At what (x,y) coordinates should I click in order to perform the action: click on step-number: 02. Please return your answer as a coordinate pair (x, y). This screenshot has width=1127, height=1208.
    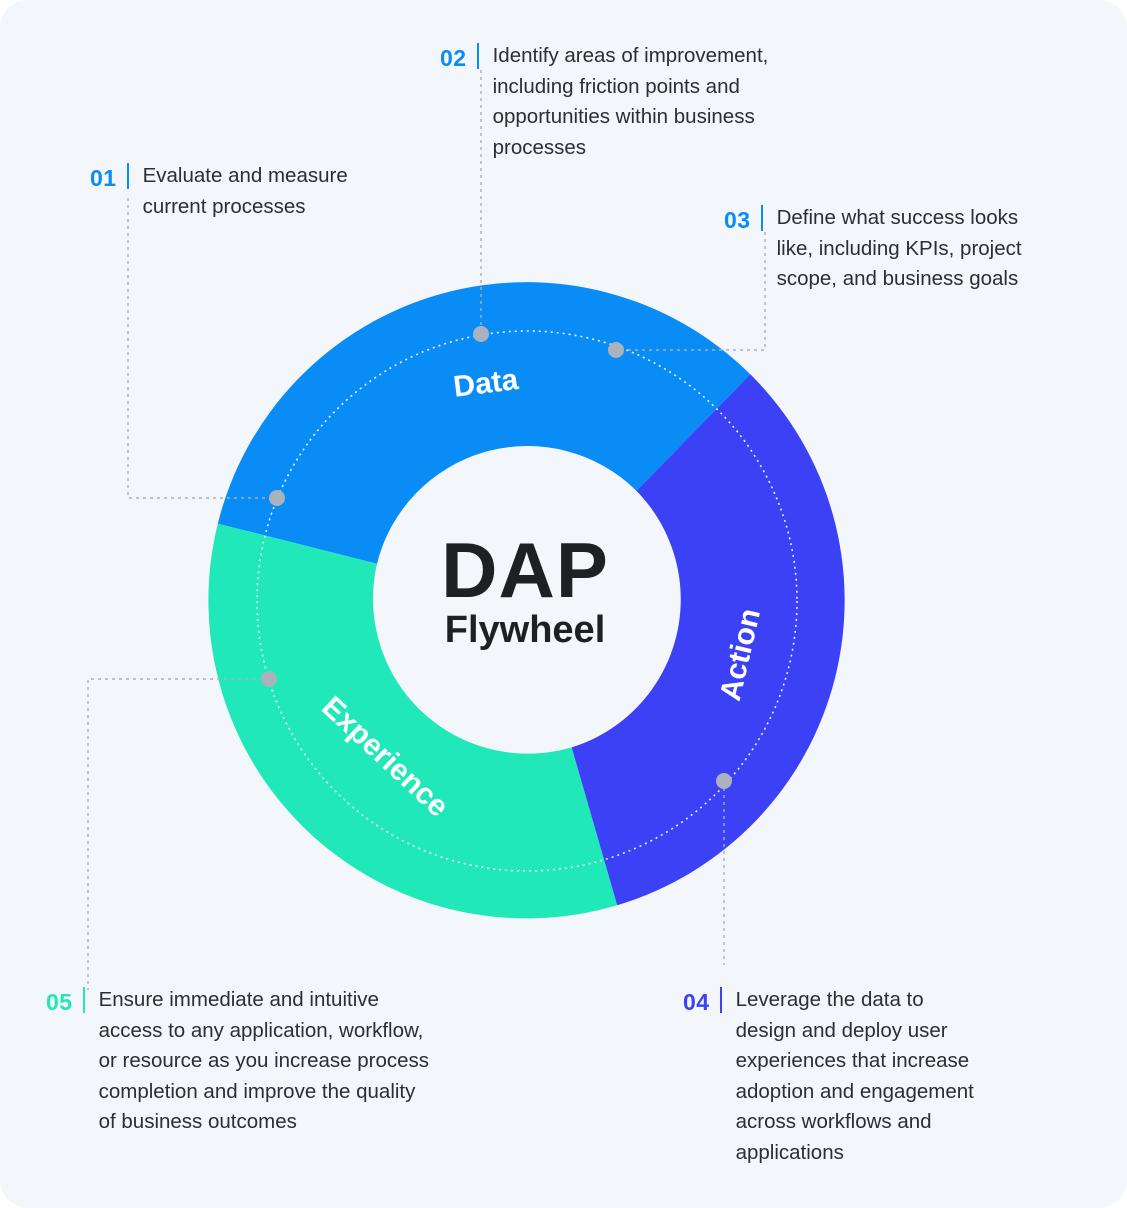
    Looking at the image, I should click on (459, 57).